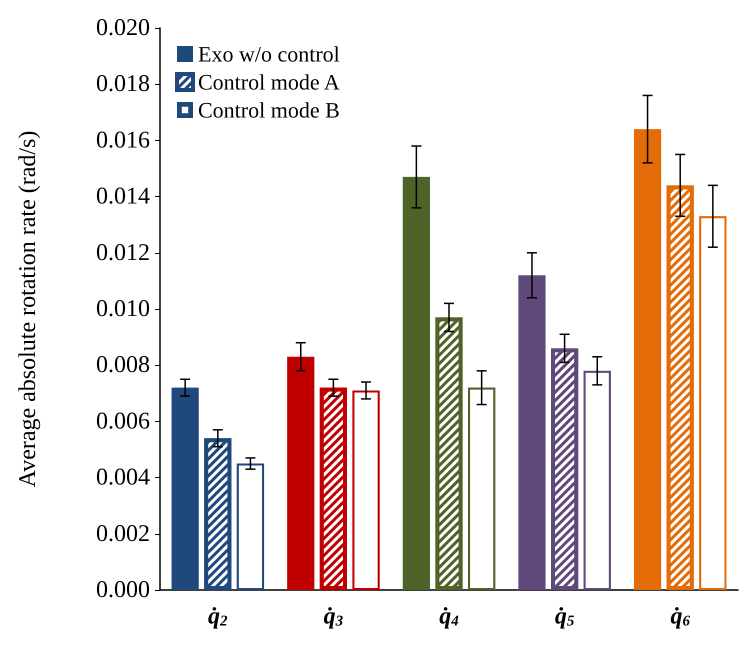 The image size is (750, 646). What do you see at coordinates (123, 365) in the screenshot?
I see `y-tick-label: 0.008` at bounding box center [123, 365].